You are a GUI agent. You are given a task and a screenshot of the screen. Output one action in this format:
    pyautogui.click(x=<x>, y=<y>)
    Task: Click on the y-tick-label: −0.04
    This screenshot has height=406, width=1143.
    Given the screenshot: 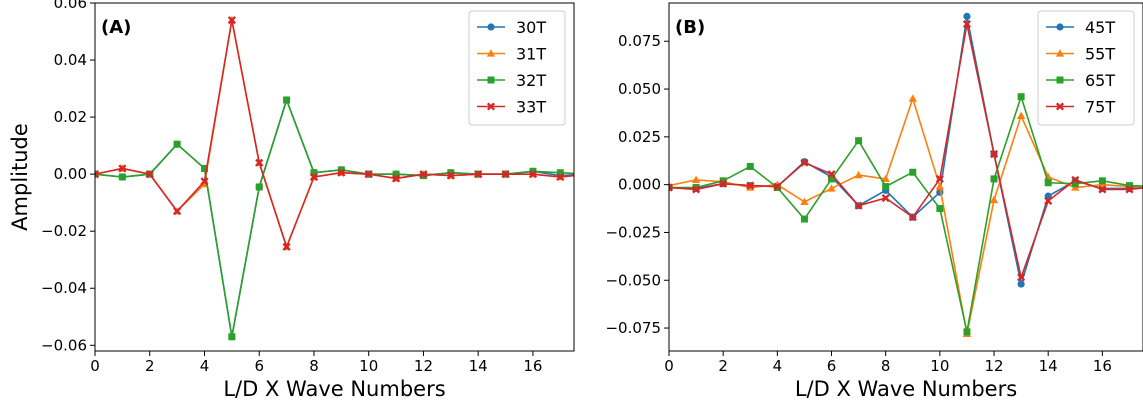 What is the action you would take?
    pyautogui.click(x=64, y=288)
    